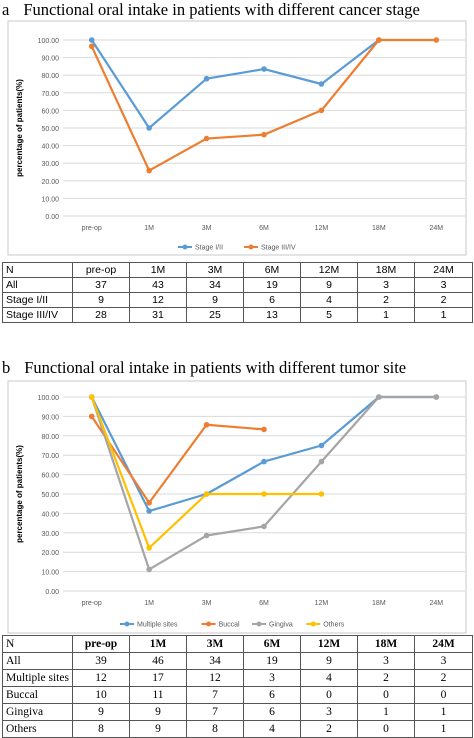 Image resolution: width=474 pixels, height=738 pixels. What do you see at coordinates (50, 514) in the screenshot?
I see `y-tick-label: 40.00` at bounding box center [50, 514].